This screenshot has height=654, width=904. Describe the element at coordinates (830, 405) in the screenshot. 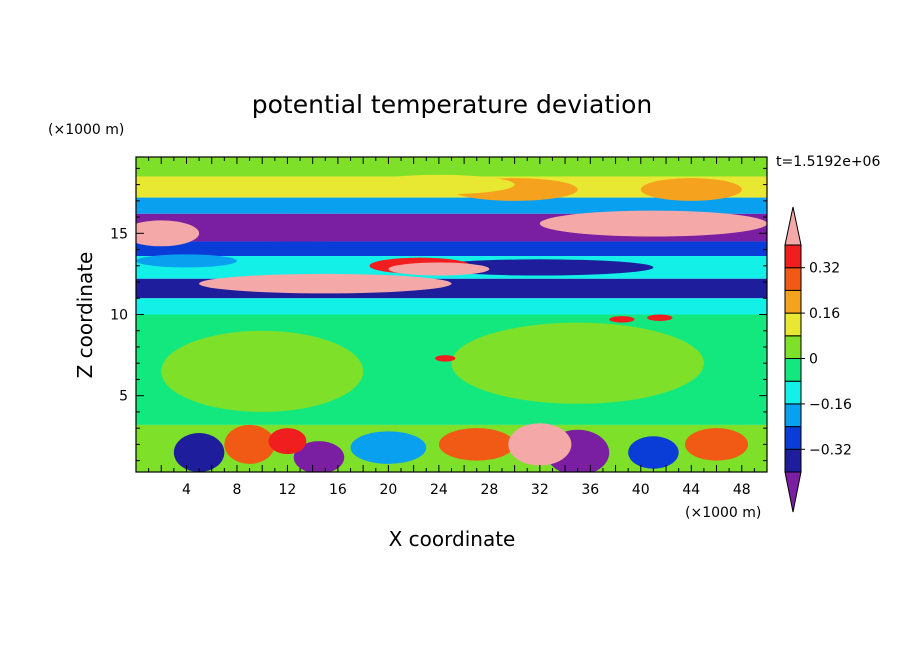

I see `colorbar-label-3: −0.16` at that location.